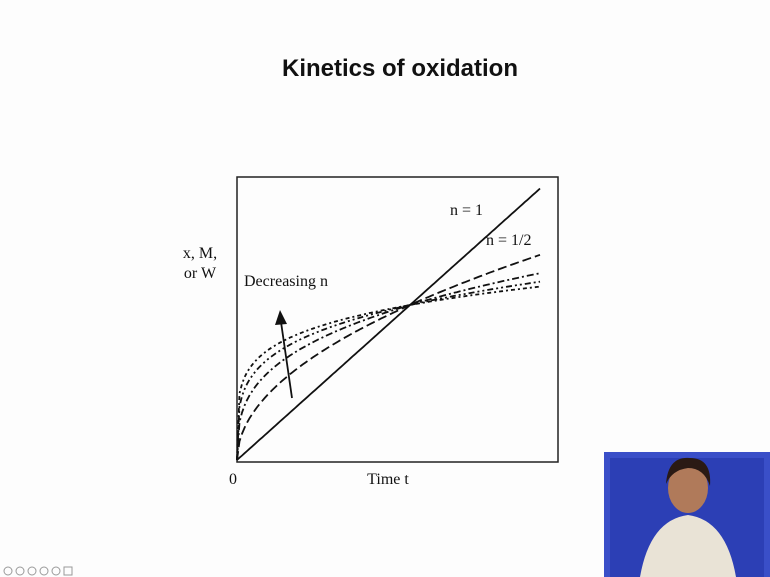 The width and height of the screenshot is (770, 577). I want to click on origin-label: 0, so click(233, 479).